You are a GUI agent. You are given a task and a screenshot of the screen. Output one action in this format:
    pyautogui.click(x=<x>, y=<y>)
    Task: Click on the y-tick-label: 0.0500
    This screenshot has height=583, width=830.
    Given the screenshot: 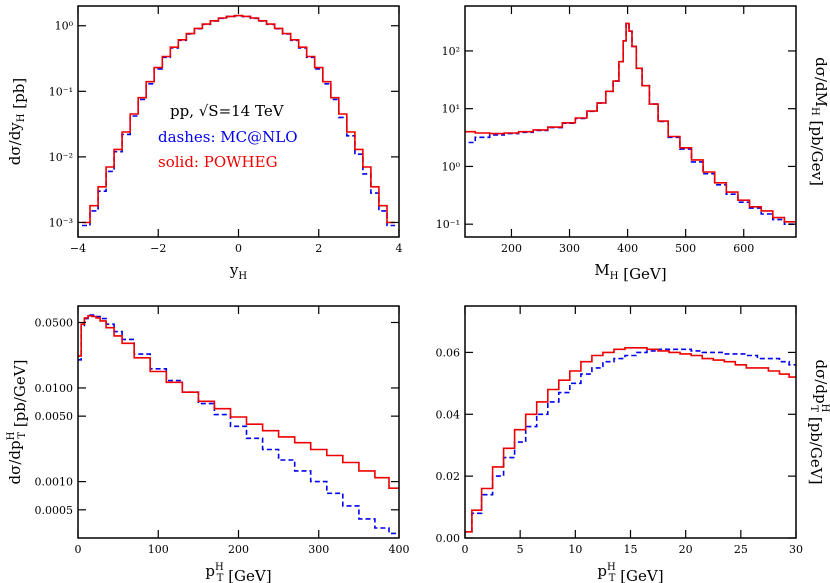 What is the action you would take?
    pyautogui.click(x=54, y=322)
    